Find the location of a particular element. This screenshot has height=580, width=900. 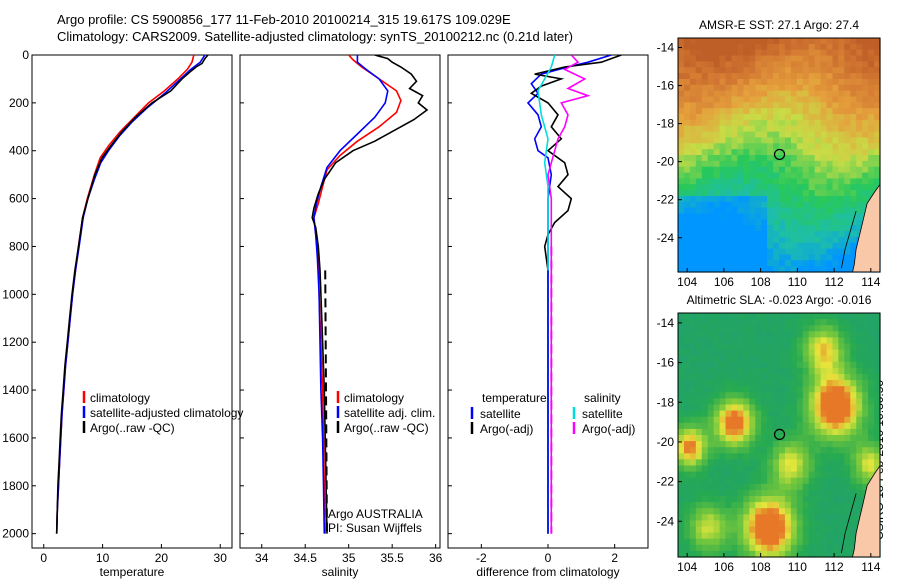

sla-map-shelf-contour is located at coordinates (849, 523).